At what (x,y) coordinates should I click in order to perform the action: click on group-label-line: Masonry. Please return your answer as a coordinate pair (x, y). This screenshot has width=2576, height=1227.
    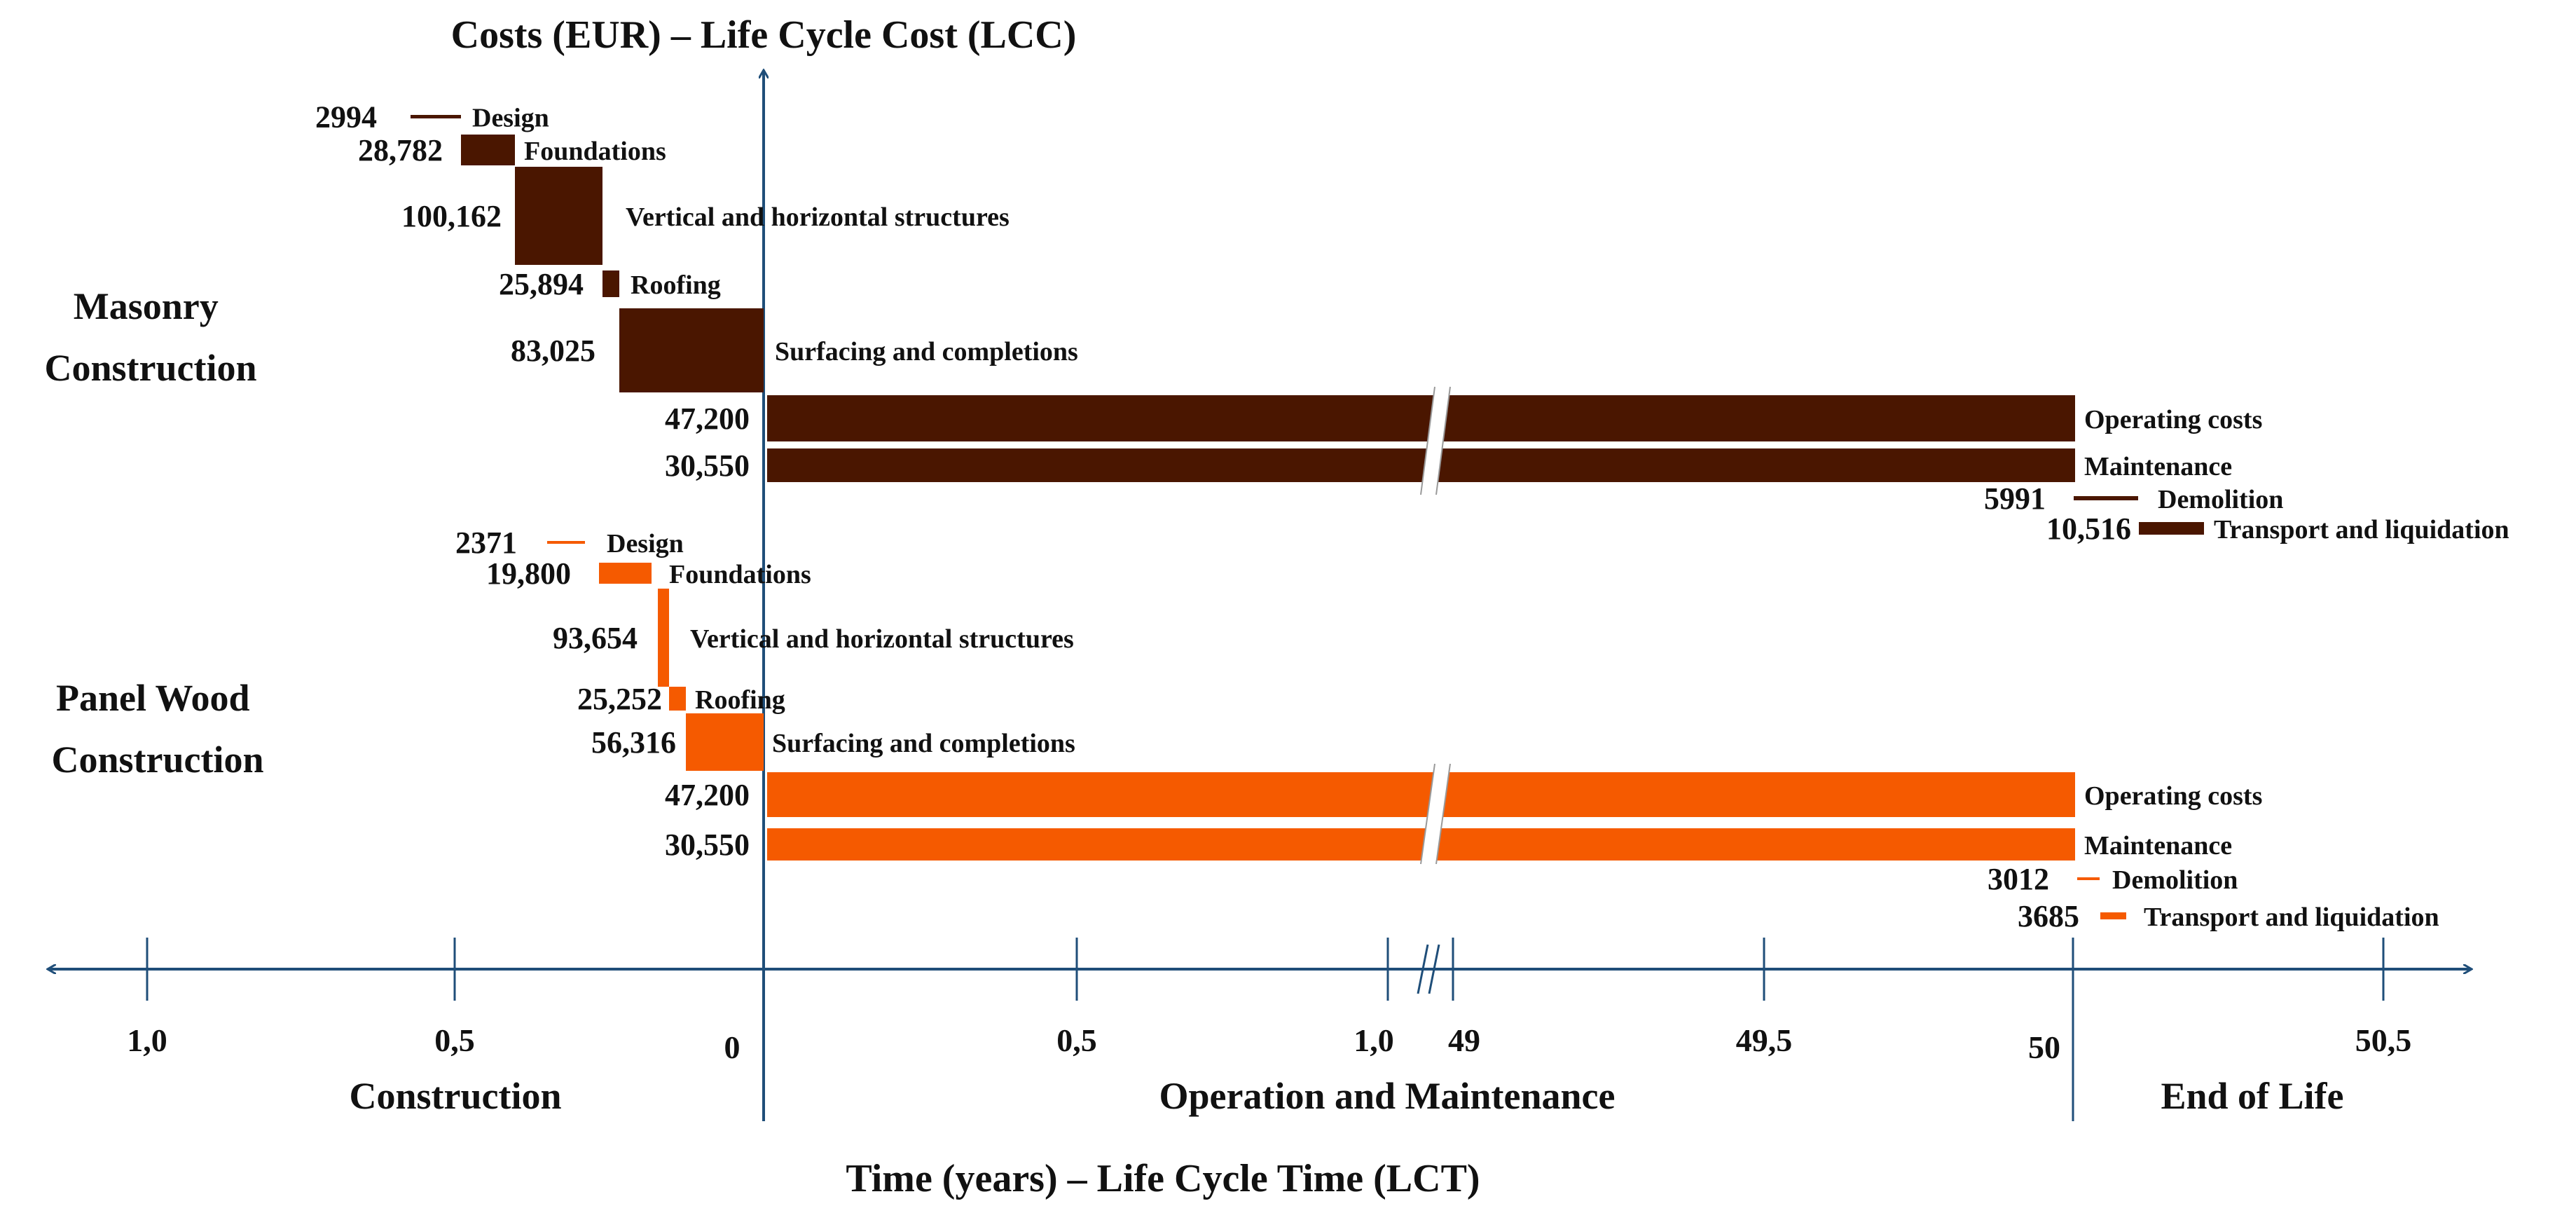
    Looking at the image, I should click on (146, 306).